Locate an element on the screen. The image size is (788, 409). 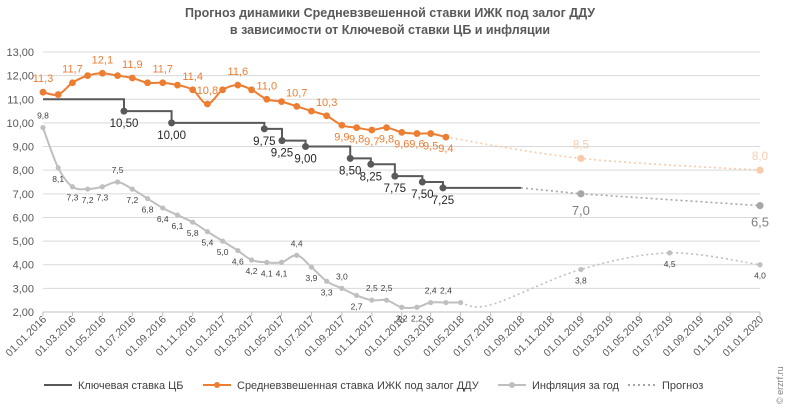
inflation-data-label: 5,0 is located at coordinates (223, 252).